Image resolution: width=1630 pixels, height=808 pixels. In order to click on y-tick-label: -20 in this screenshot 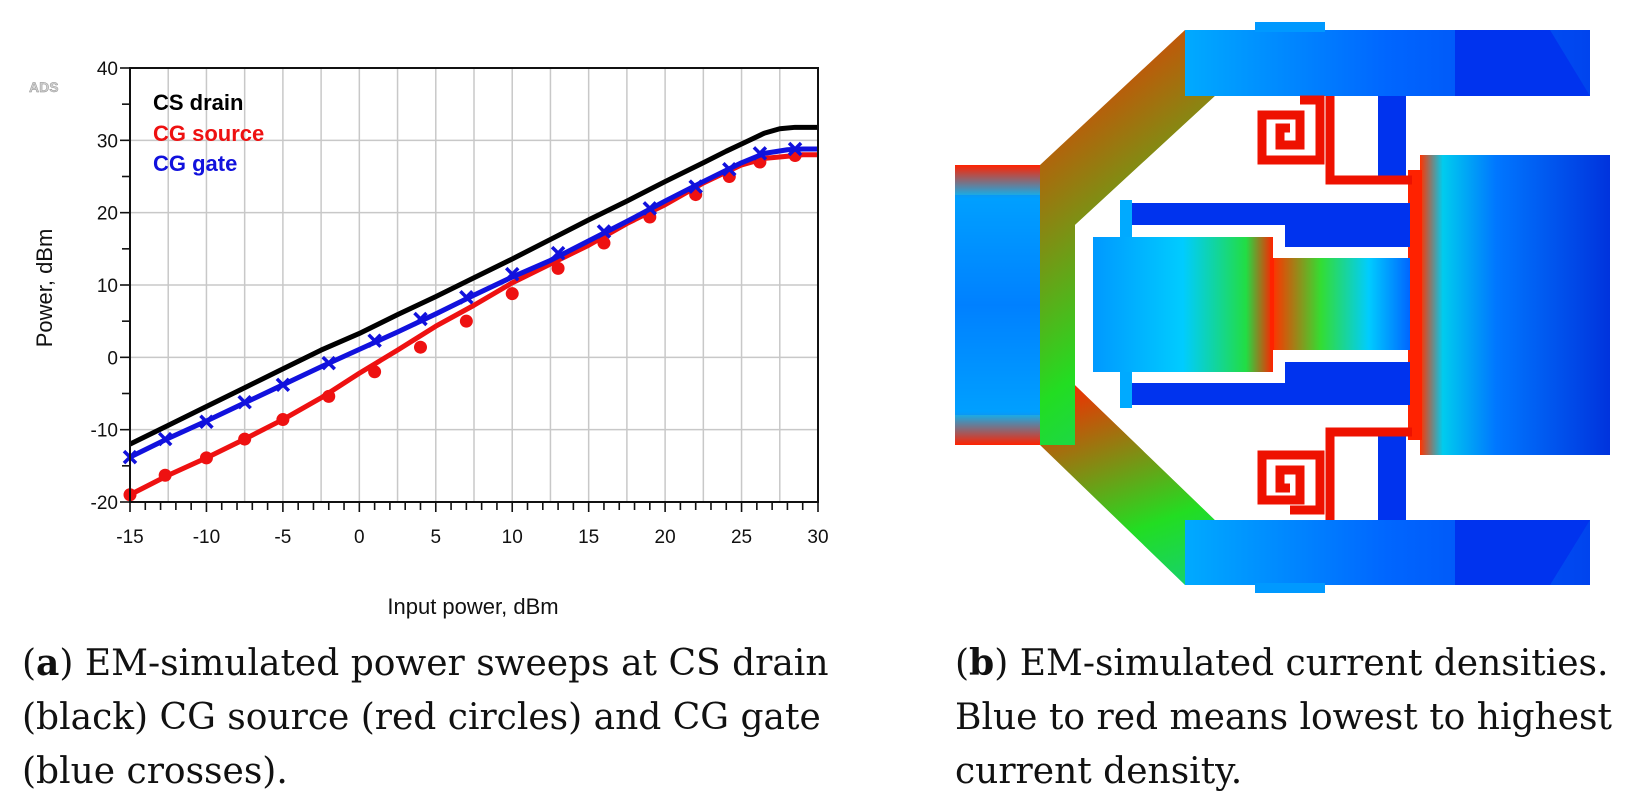, I will do `click(104, 503)`.